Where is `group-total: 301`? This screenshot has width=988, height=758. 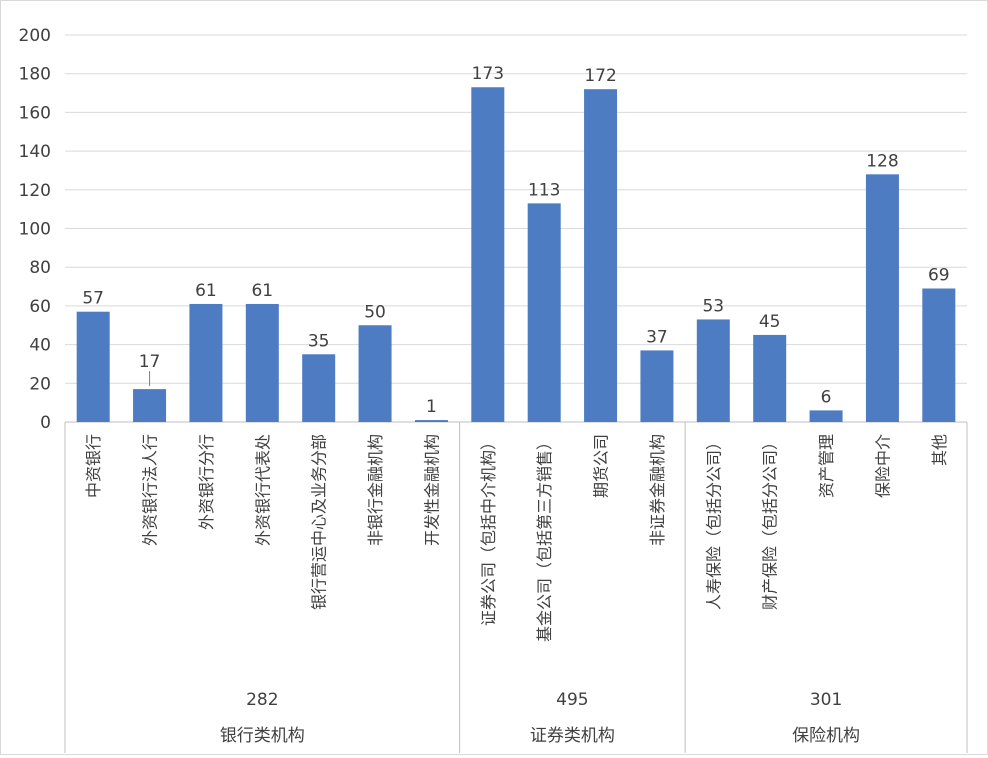 group-total: 301 is located at coordinates (826, 700).